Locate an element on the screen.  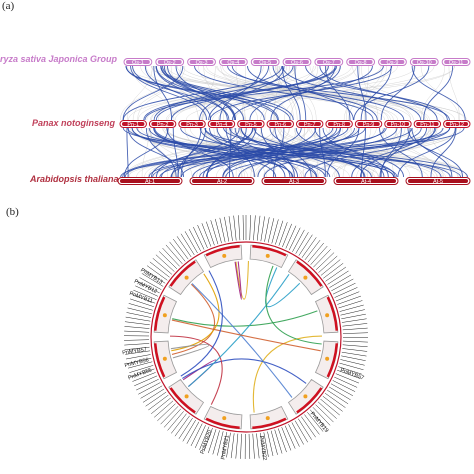
arabidopsis-chromosome-label: At-2 is located at coordinates (222, 182).